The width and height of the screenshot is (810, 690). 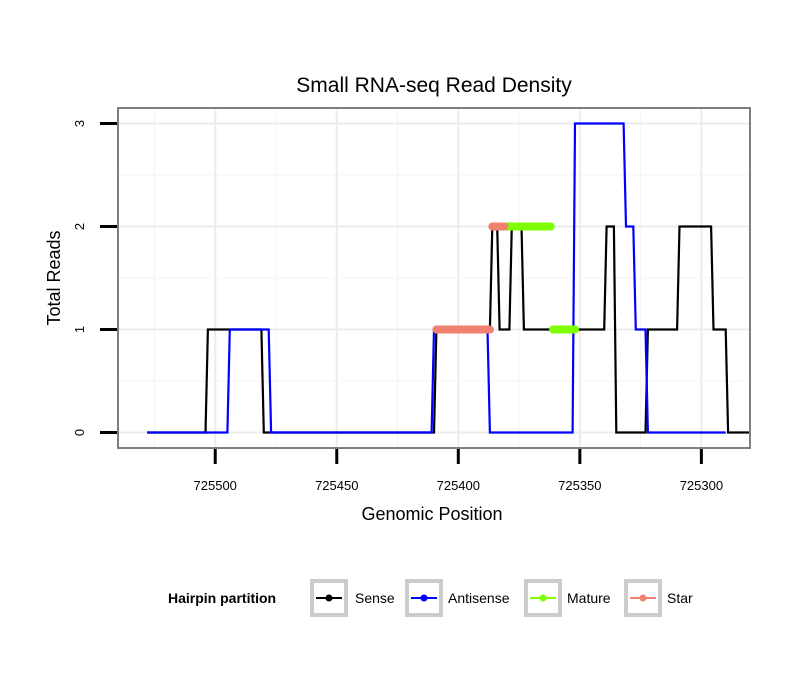 What do you see at coordinates (222, 598) in the screenshot?
I see `legend-title: Hairpin partition` at bounding box center [222, 598].